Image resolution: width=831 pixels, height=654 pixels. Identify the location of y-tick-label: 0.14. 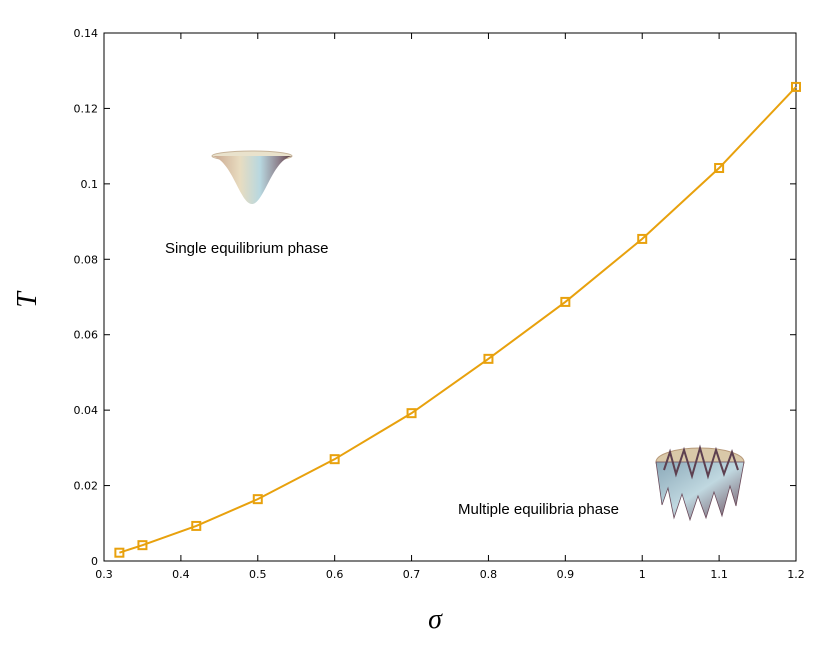
(86, 33).